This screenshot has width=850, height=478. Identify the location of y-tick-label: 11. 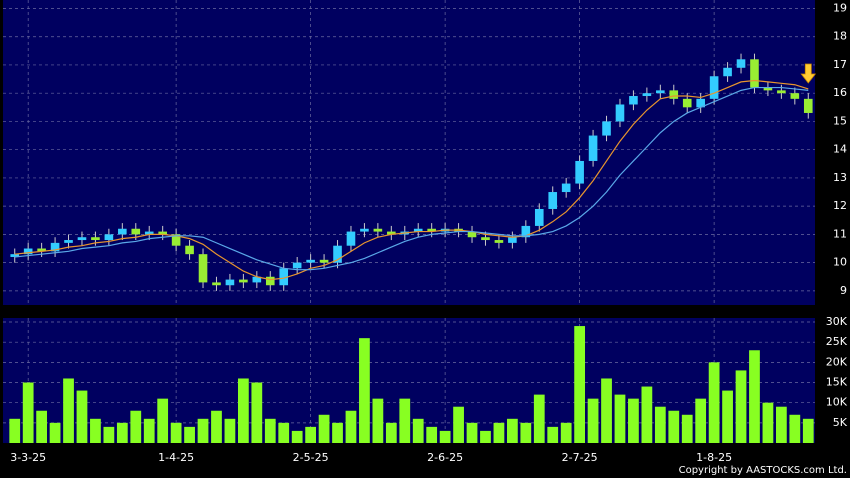
(840, 233).